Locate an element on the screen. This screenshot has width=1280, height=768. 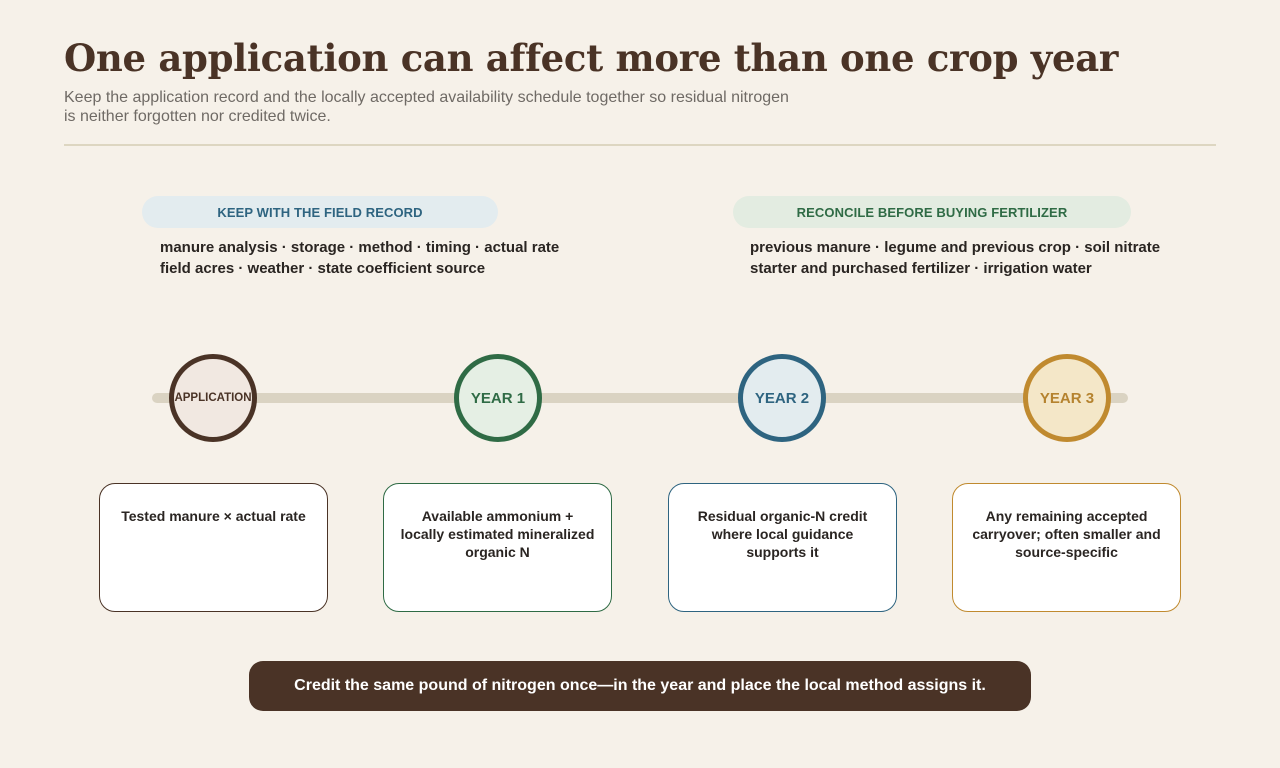
header-divider is located at coordinates (640, 145).